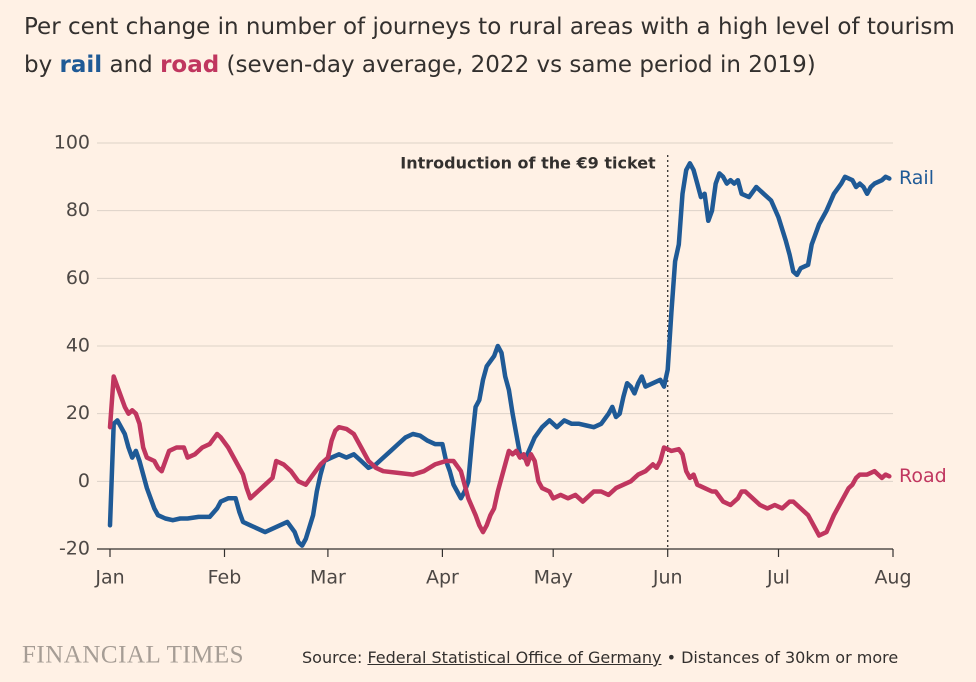 The image size is (976, 682). What do you see at coordinates (335, 657) in the screenshot?
I see `source-prefix: Source:` at bounding box center [335, 657].